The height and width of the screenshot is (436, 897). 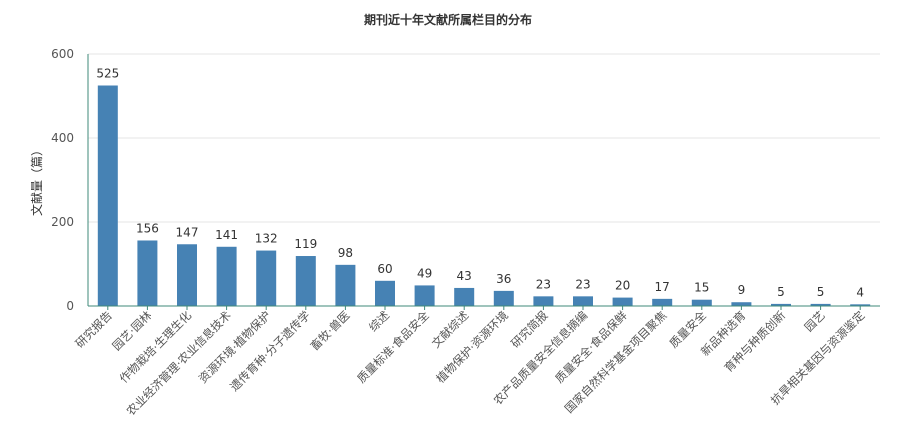 I want to click on data-label: 4, so click(x=860, y=292).